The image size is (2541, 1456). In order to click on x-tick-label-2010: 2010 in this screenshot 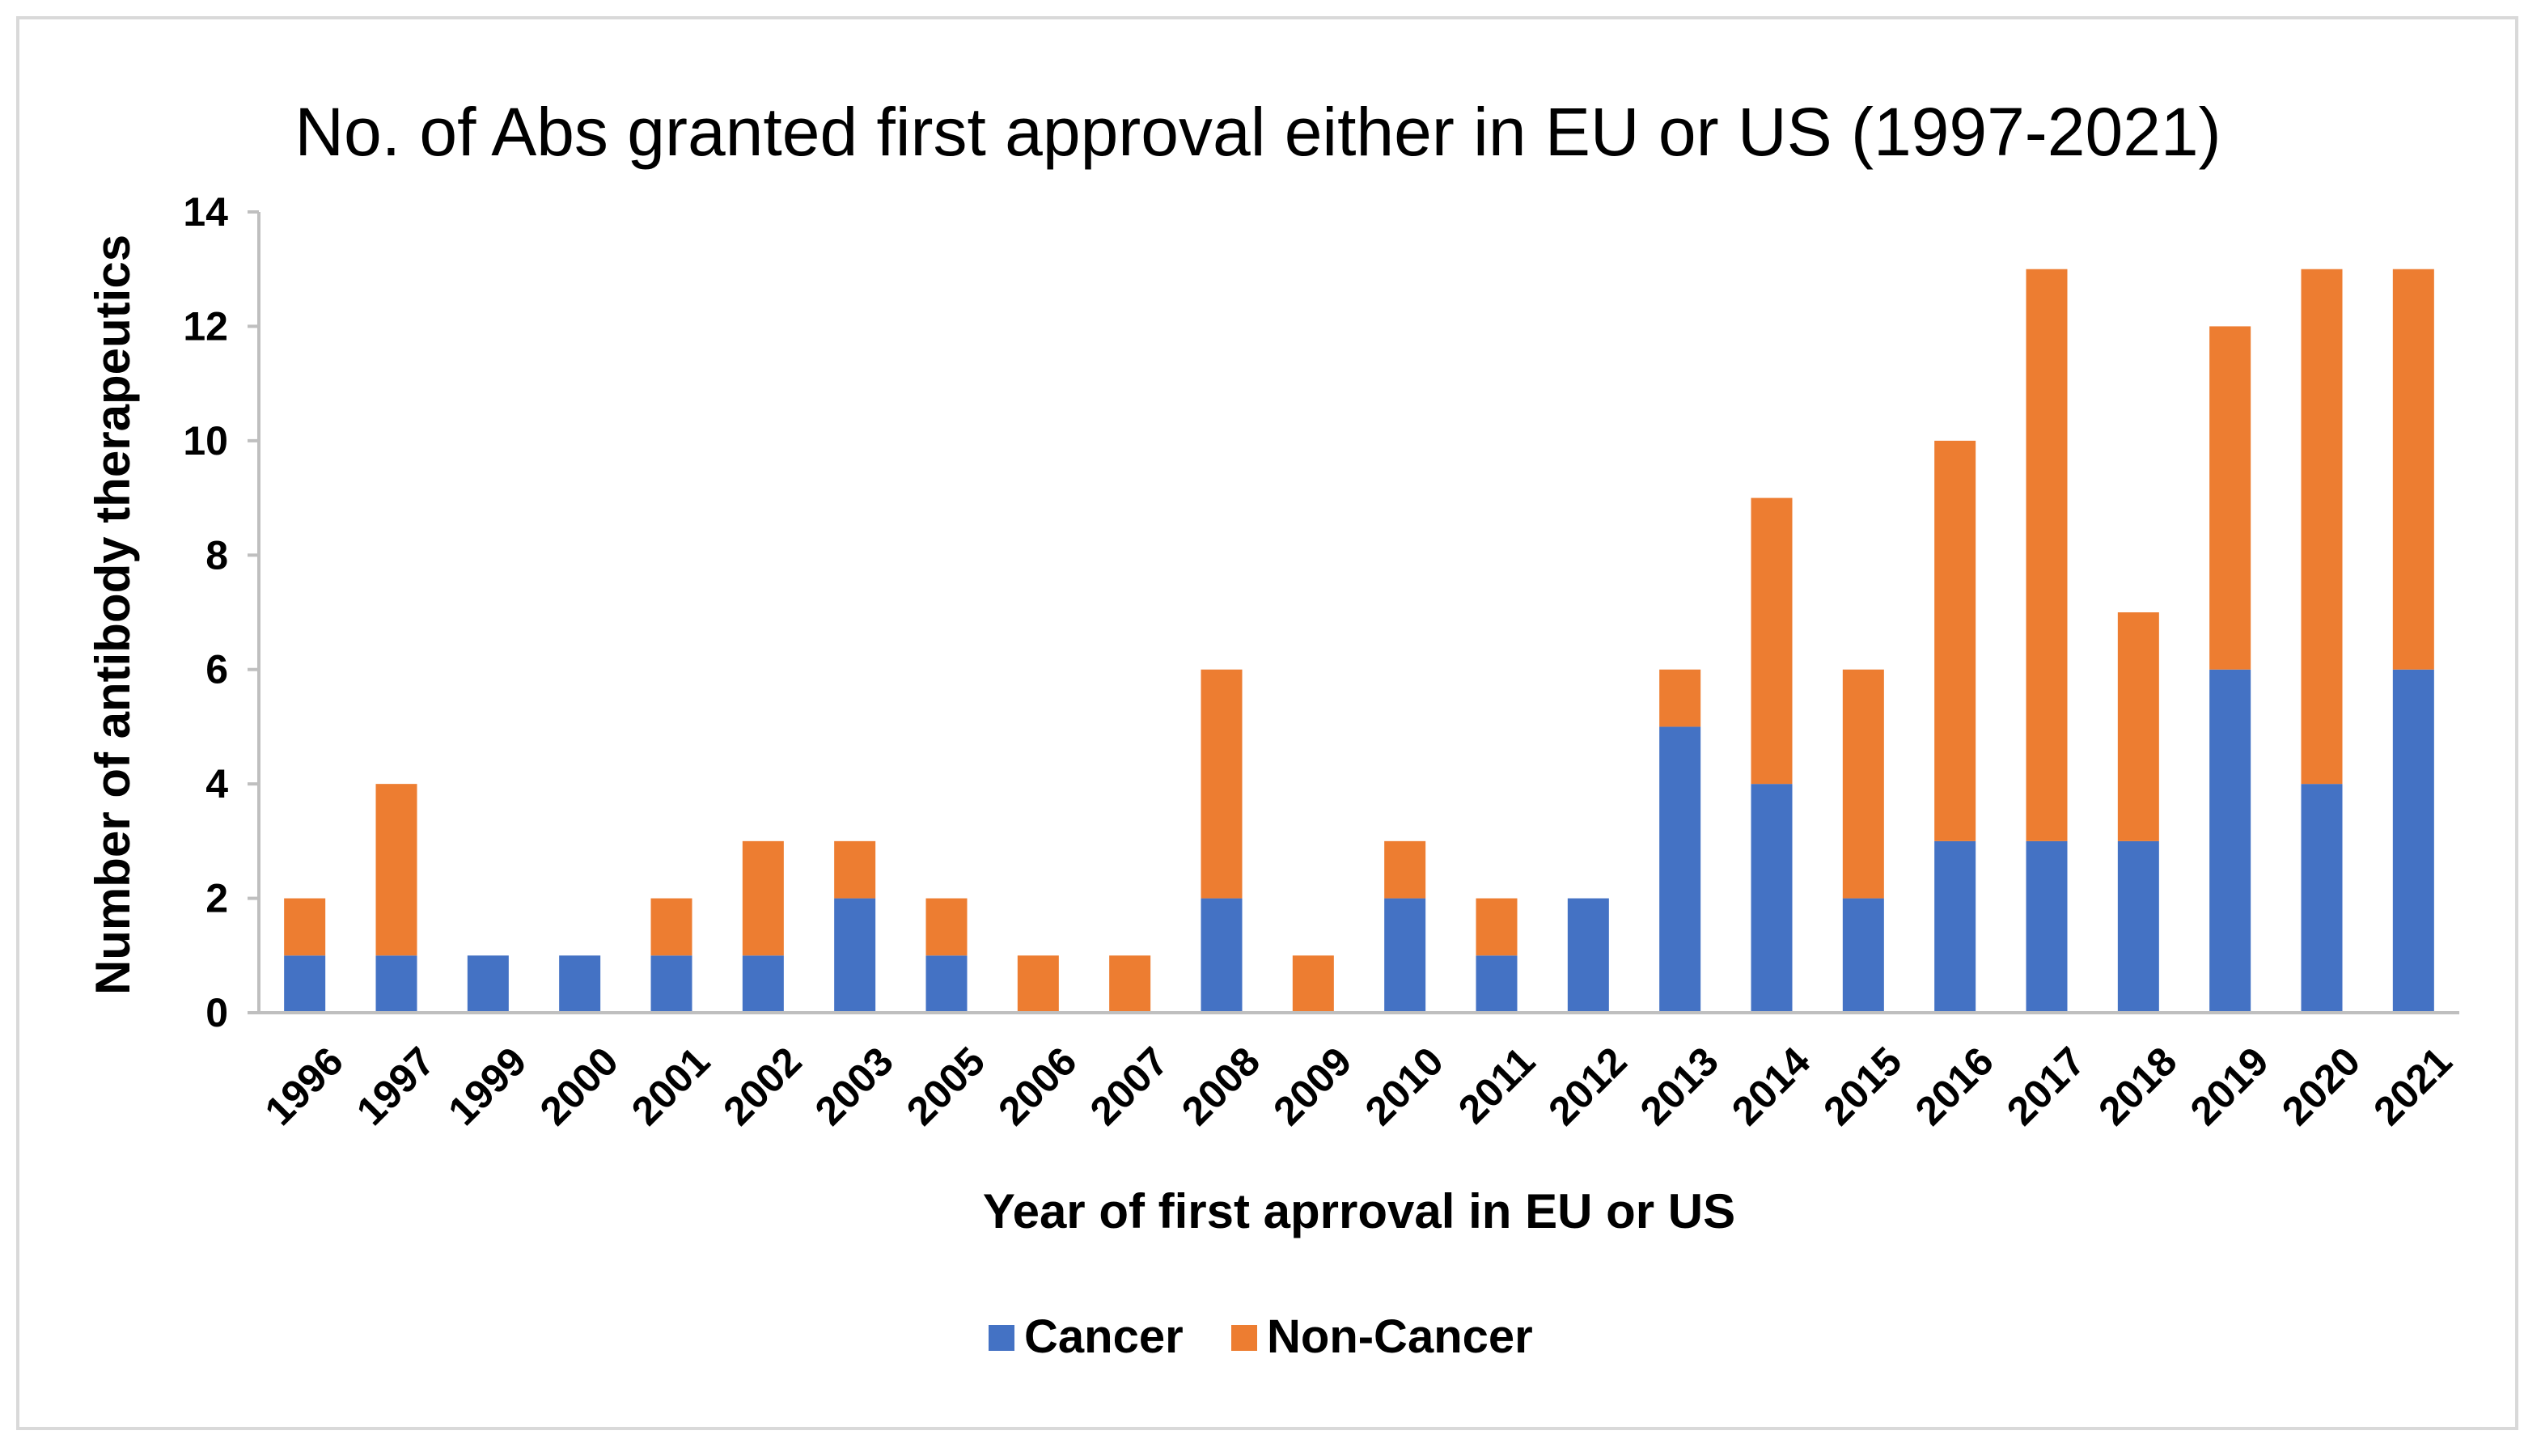, I will do `click(1404, 1086)`.